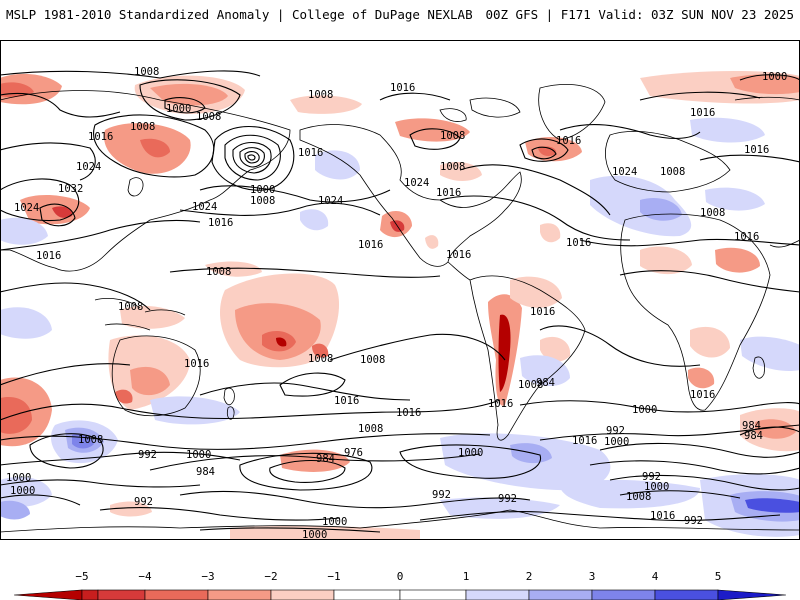 Image resolution: width=800 pixels, height=600 pixels. I want to click on coast-australia, so click(156, 376).